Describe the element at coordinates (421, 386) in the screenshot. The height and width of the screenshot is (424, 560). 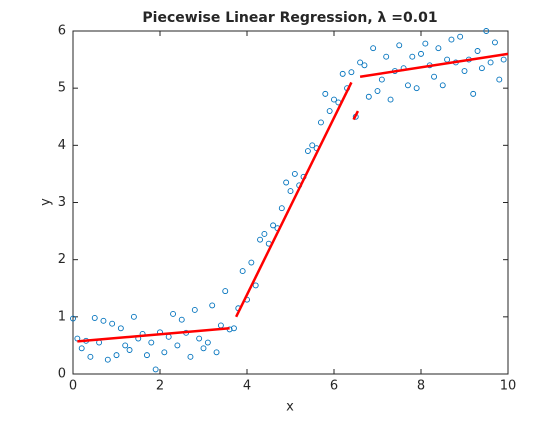
I see `x-tick-label: 8` at that location.